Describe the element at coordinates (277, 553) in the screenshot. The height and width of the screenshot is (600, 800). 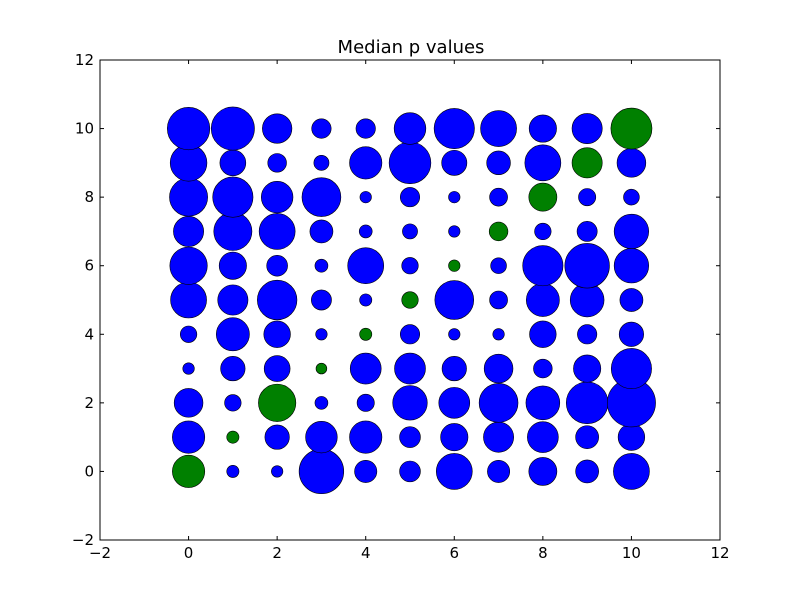
I see `x-tick-label: 2` at that location.